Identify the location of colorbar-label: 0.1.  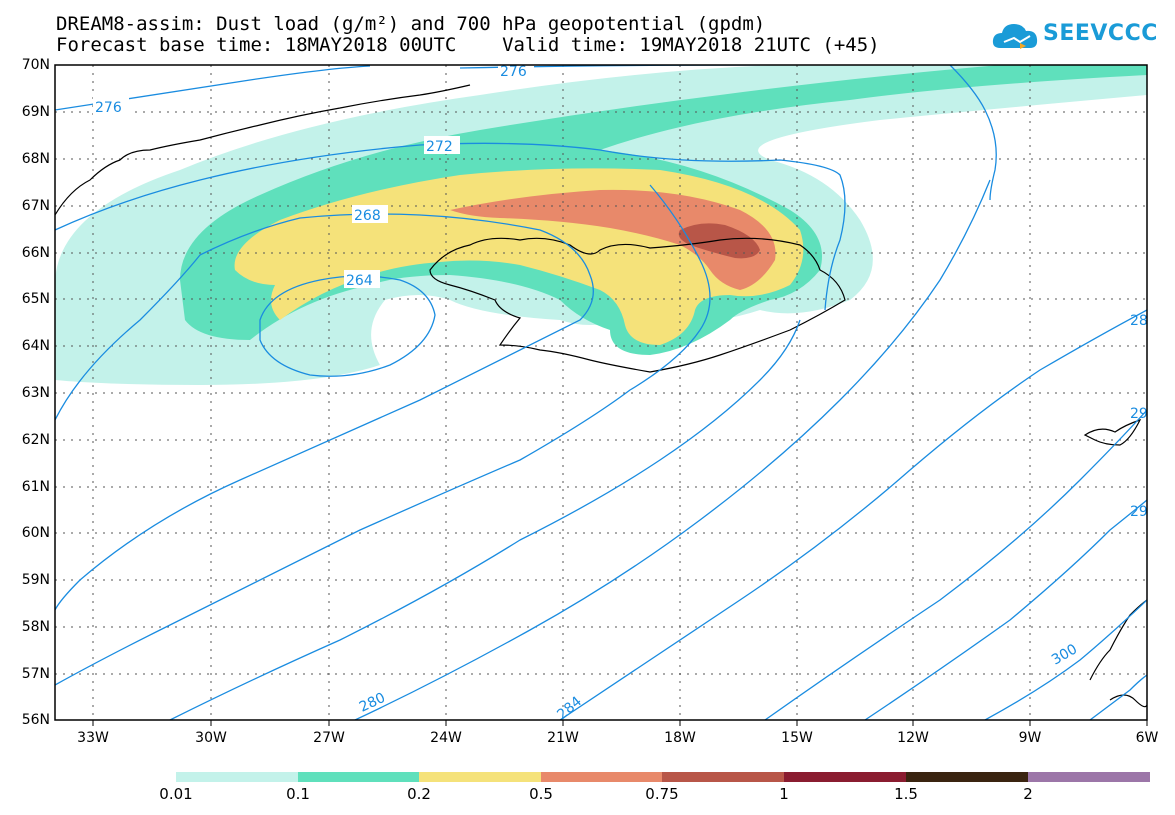
(298, 794).